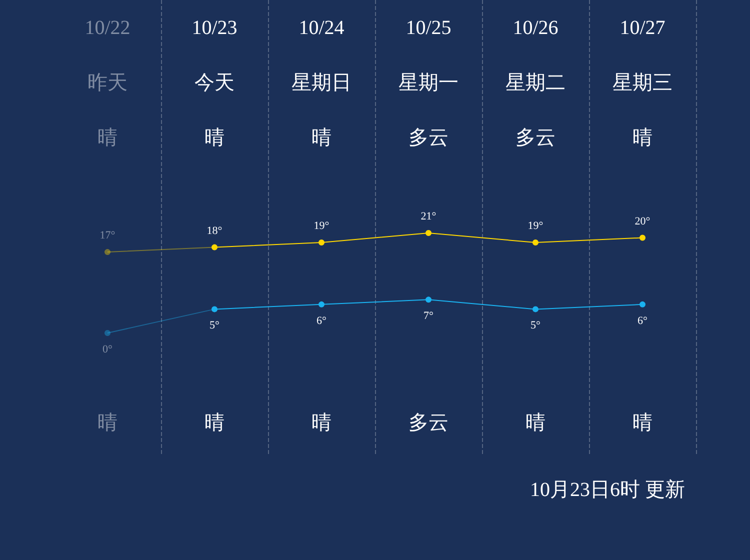 This screenshot has width=750, height=560. I want to click on x-tick-label: 10/23, so click(215, 28).